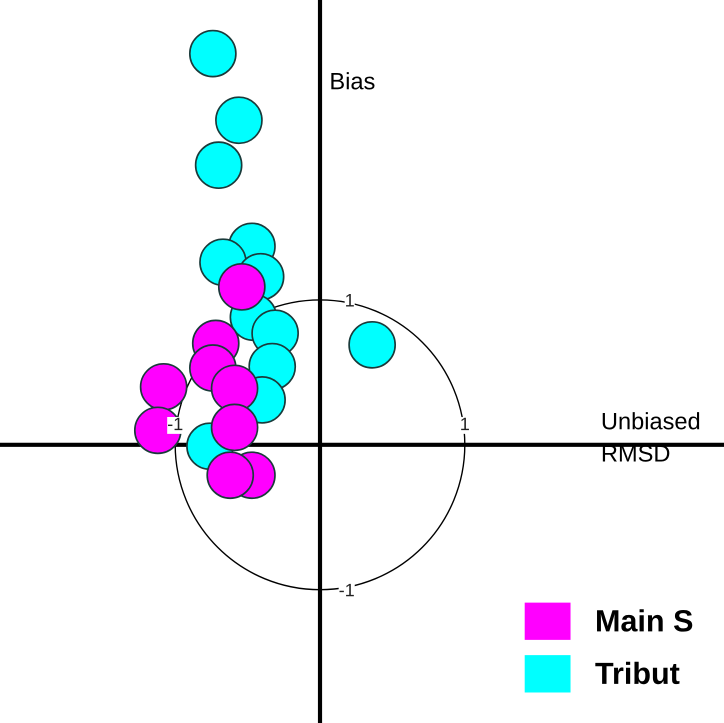 Image resolution: width=724 pixels, height=723 pixels. I want to click on y-axis-title: Bias, so click(352, 81).